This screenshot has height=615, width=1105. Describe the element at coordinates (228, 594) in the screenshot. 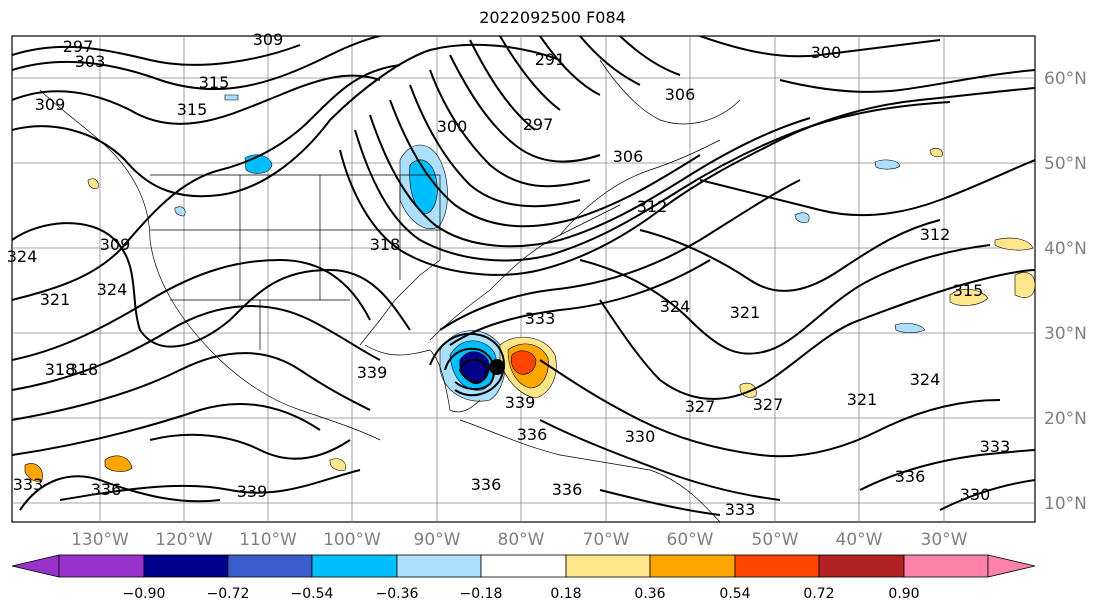

I see `colorbar-tick: −0.72` at that location.